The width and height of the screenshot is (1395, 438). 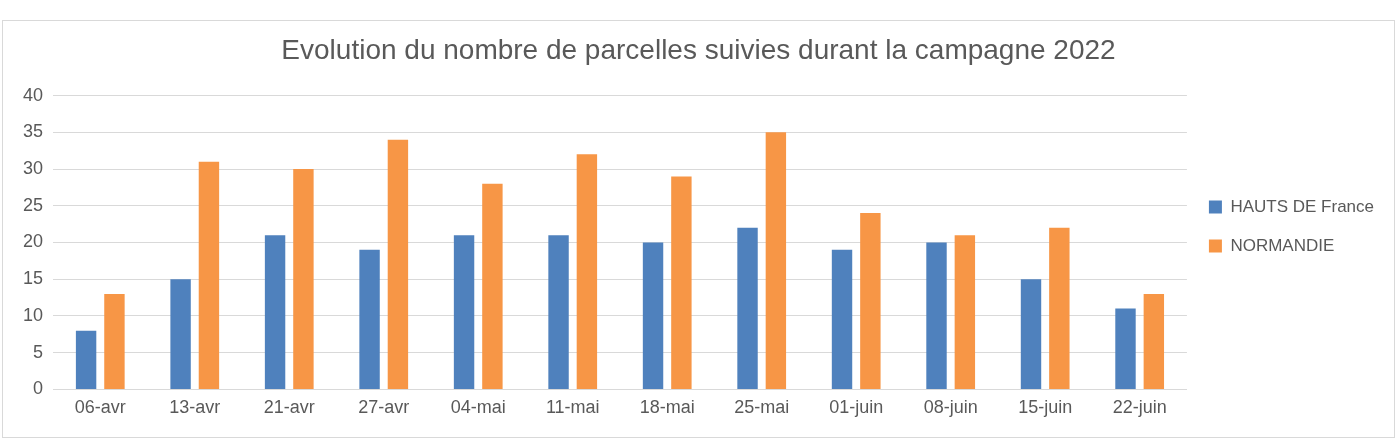 I want to click on x-tick-label: 01-juin, so click(x=856, y=407).